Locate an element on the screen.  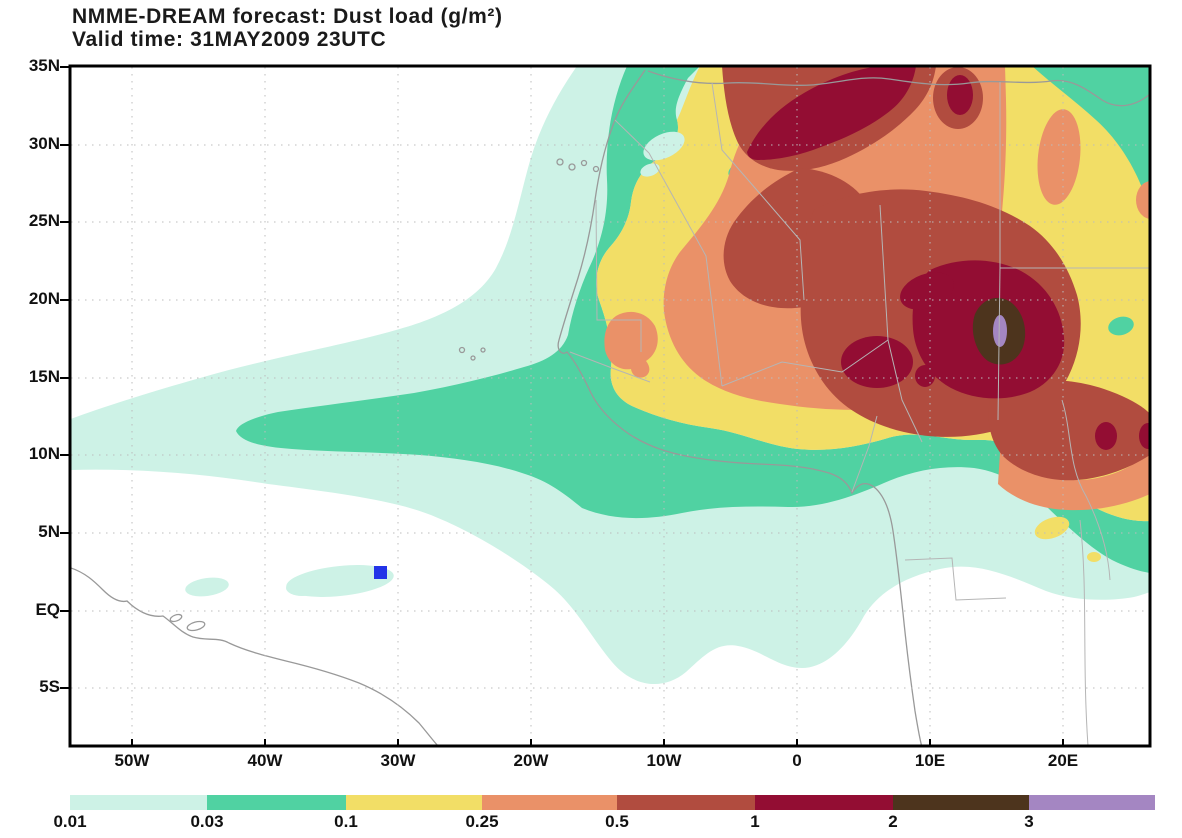
x-tick-label-20e: 20E is located at coordinates (1063, 760).